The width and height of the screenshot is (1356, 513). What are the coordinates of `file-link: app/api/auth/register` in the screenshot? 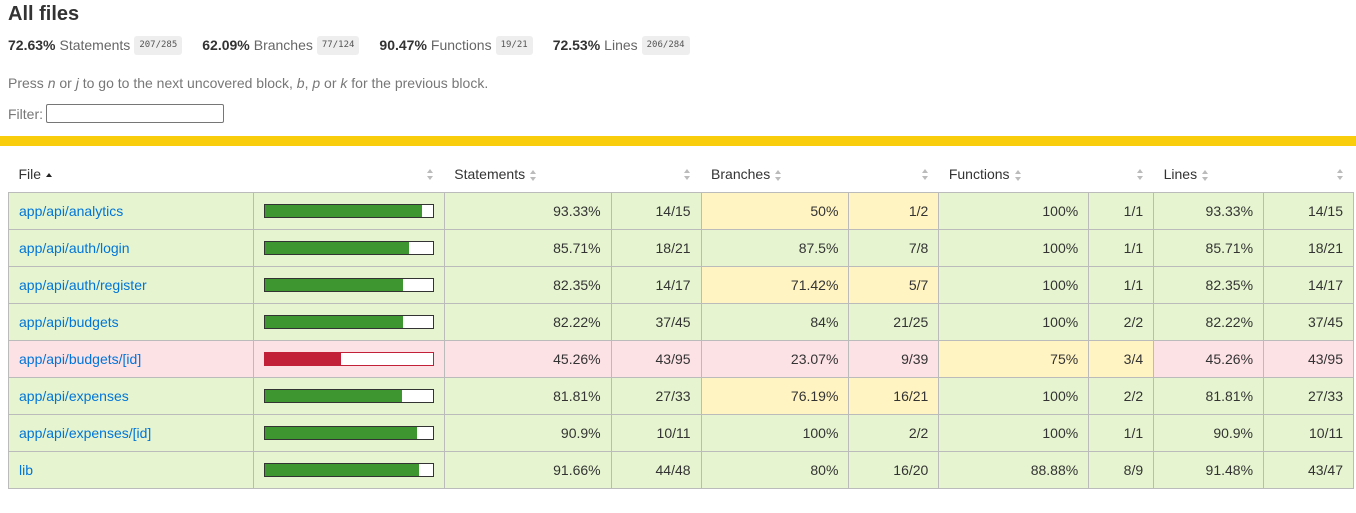 It's located at (83, 285).